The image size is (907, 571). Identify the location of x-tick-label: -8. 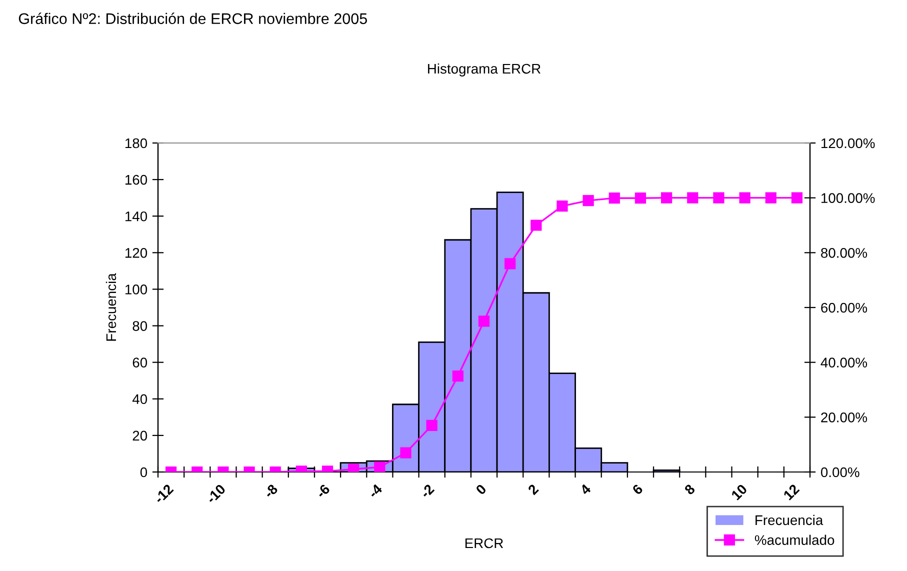
(270, 491).